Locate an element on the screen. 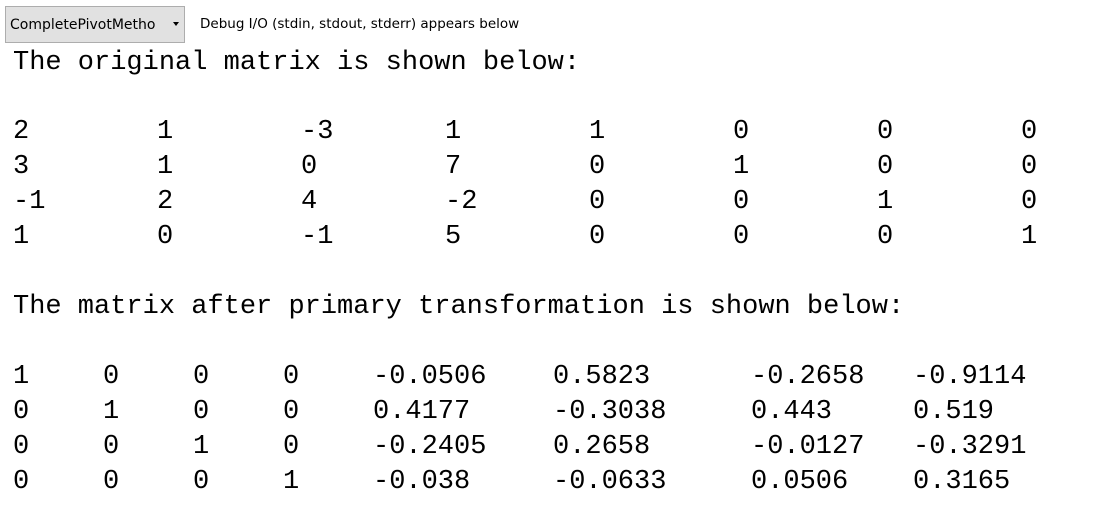  program-select-dropdown: CompletePivotMetho is located at coordinates (95, 24).